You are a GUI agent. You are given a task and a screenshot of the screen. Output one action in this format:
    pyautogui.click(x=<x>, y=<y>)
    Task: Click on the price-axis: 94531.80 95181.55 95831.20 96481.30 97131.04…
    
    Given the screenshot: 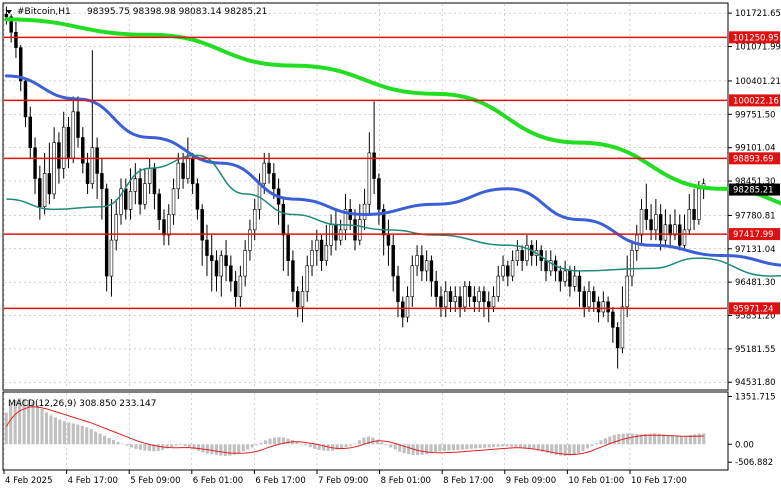 What is the action you would take?
    pyautogui.click(x=754, y=198)
    